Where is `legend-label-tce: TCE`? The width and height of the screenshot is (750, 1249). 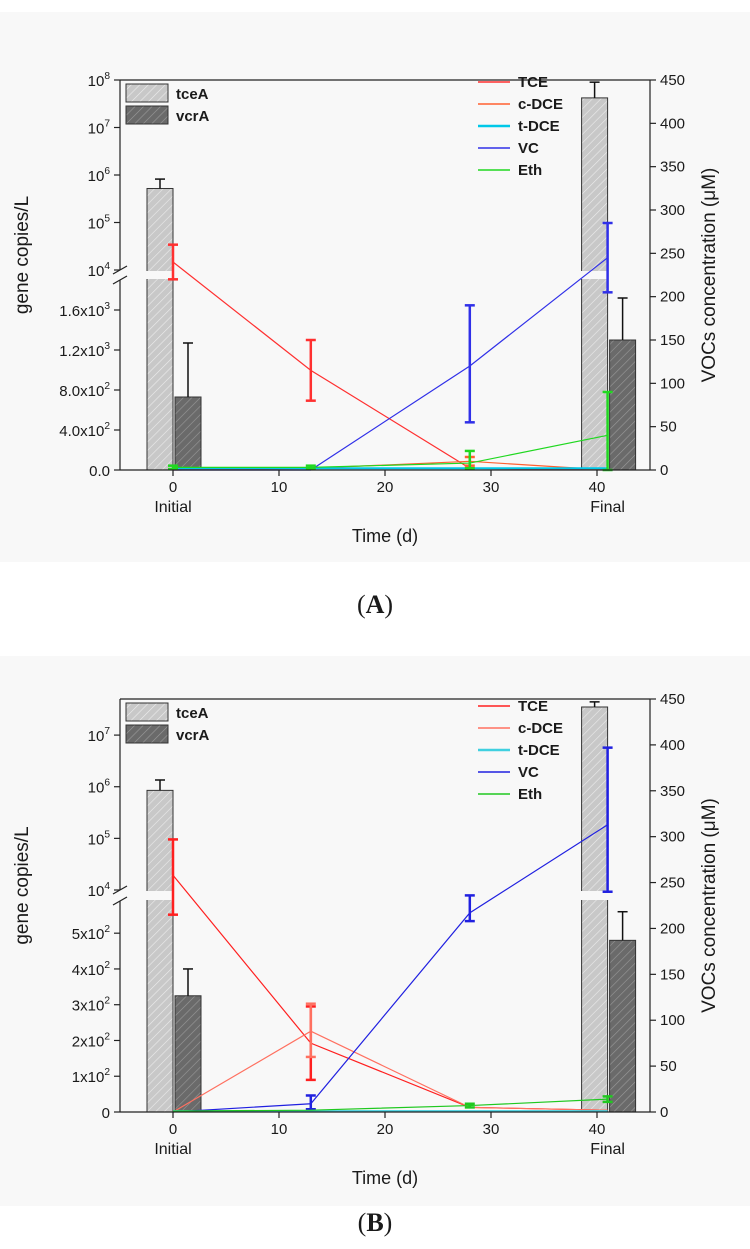 legend-label-tce: TCE is located at coordinates (533, 706).